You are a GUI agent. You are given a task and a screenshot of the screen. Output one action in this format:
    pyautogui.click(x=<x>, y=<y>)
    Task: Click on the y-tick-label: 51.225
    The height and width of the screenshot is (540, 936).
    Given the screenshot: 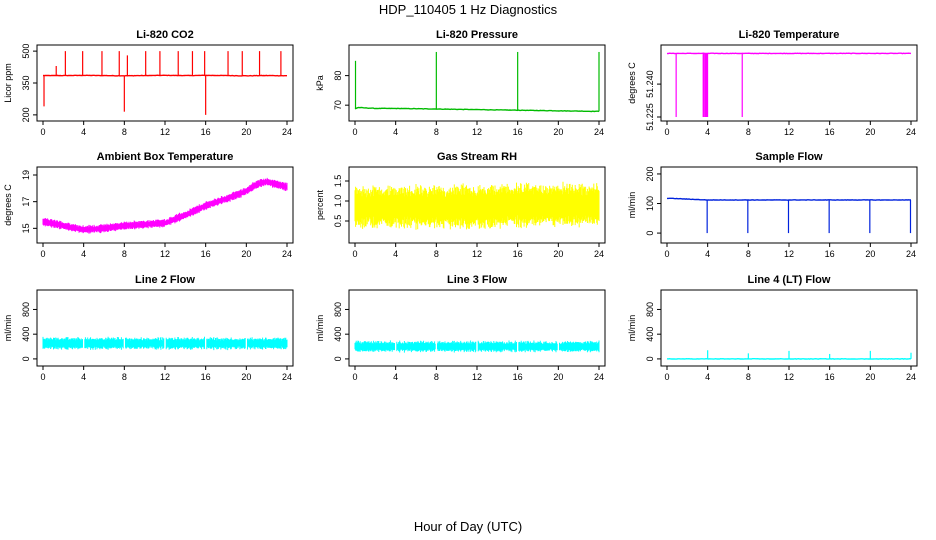 What is the action you would take?
    pyautogui.click(x=650, y=117)
    